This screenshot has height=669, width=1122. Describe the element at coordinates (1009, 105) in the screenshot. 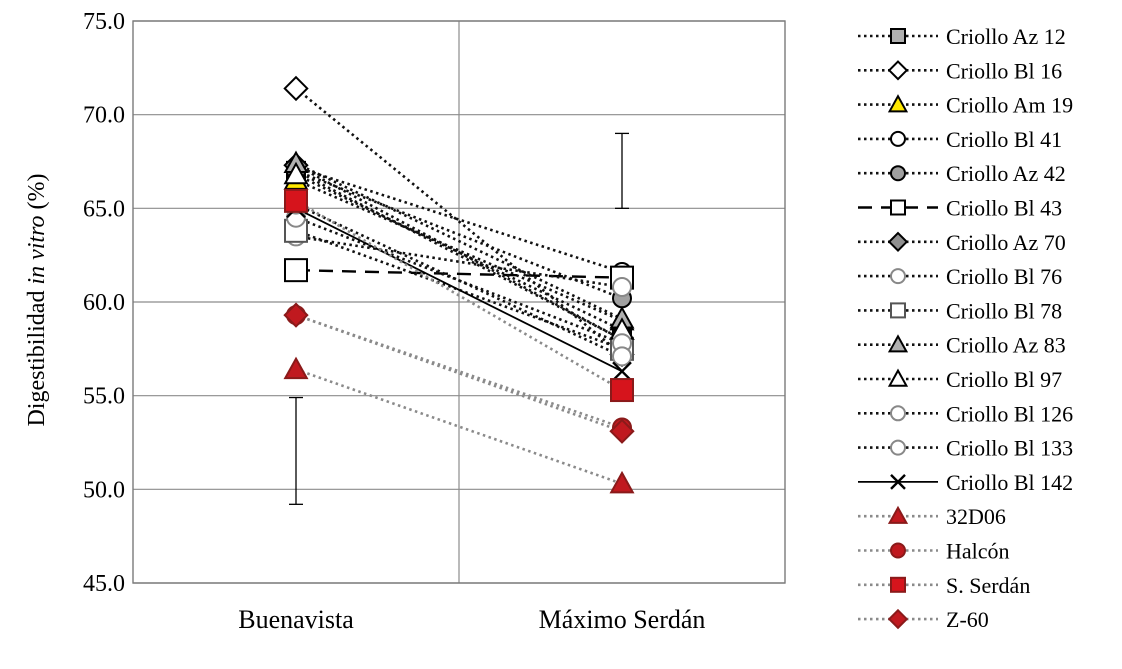

I see `legend-label: Criollo Am 19` at that location.